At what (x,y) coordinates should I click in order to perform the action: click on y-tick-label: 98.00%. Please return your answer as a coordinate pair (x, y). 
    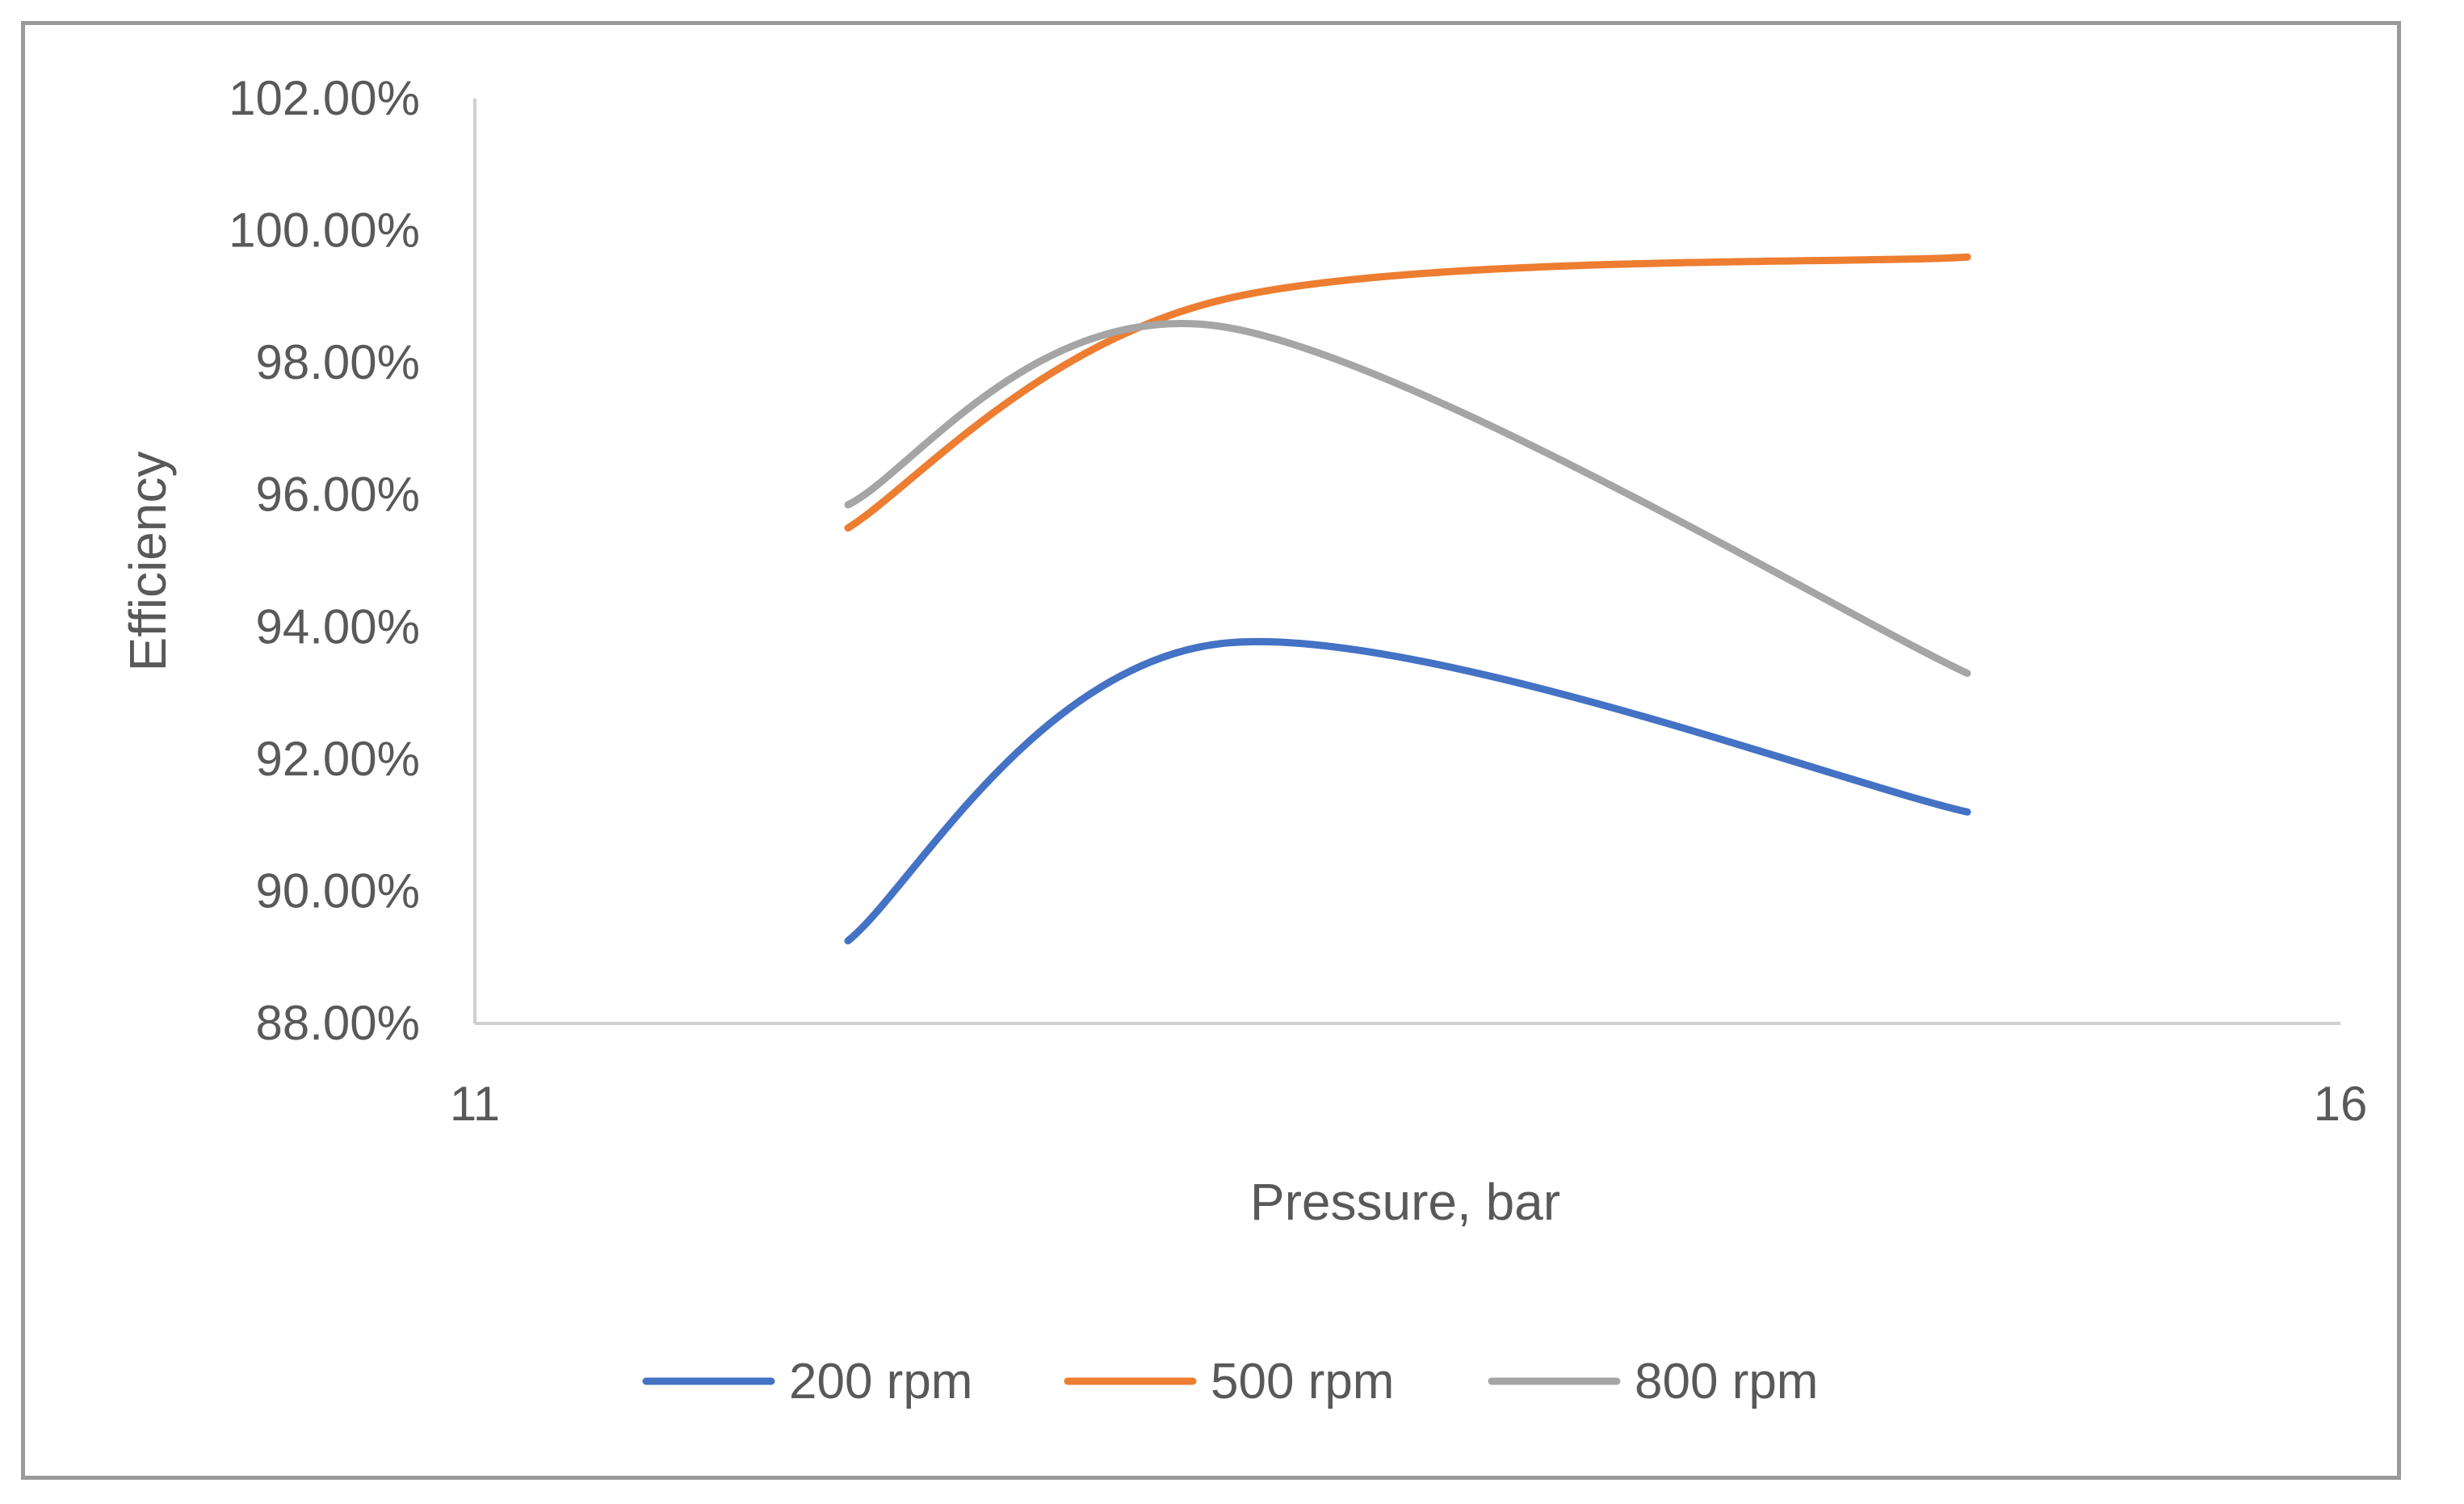
    Looking at the image, I should click on (338, 362).